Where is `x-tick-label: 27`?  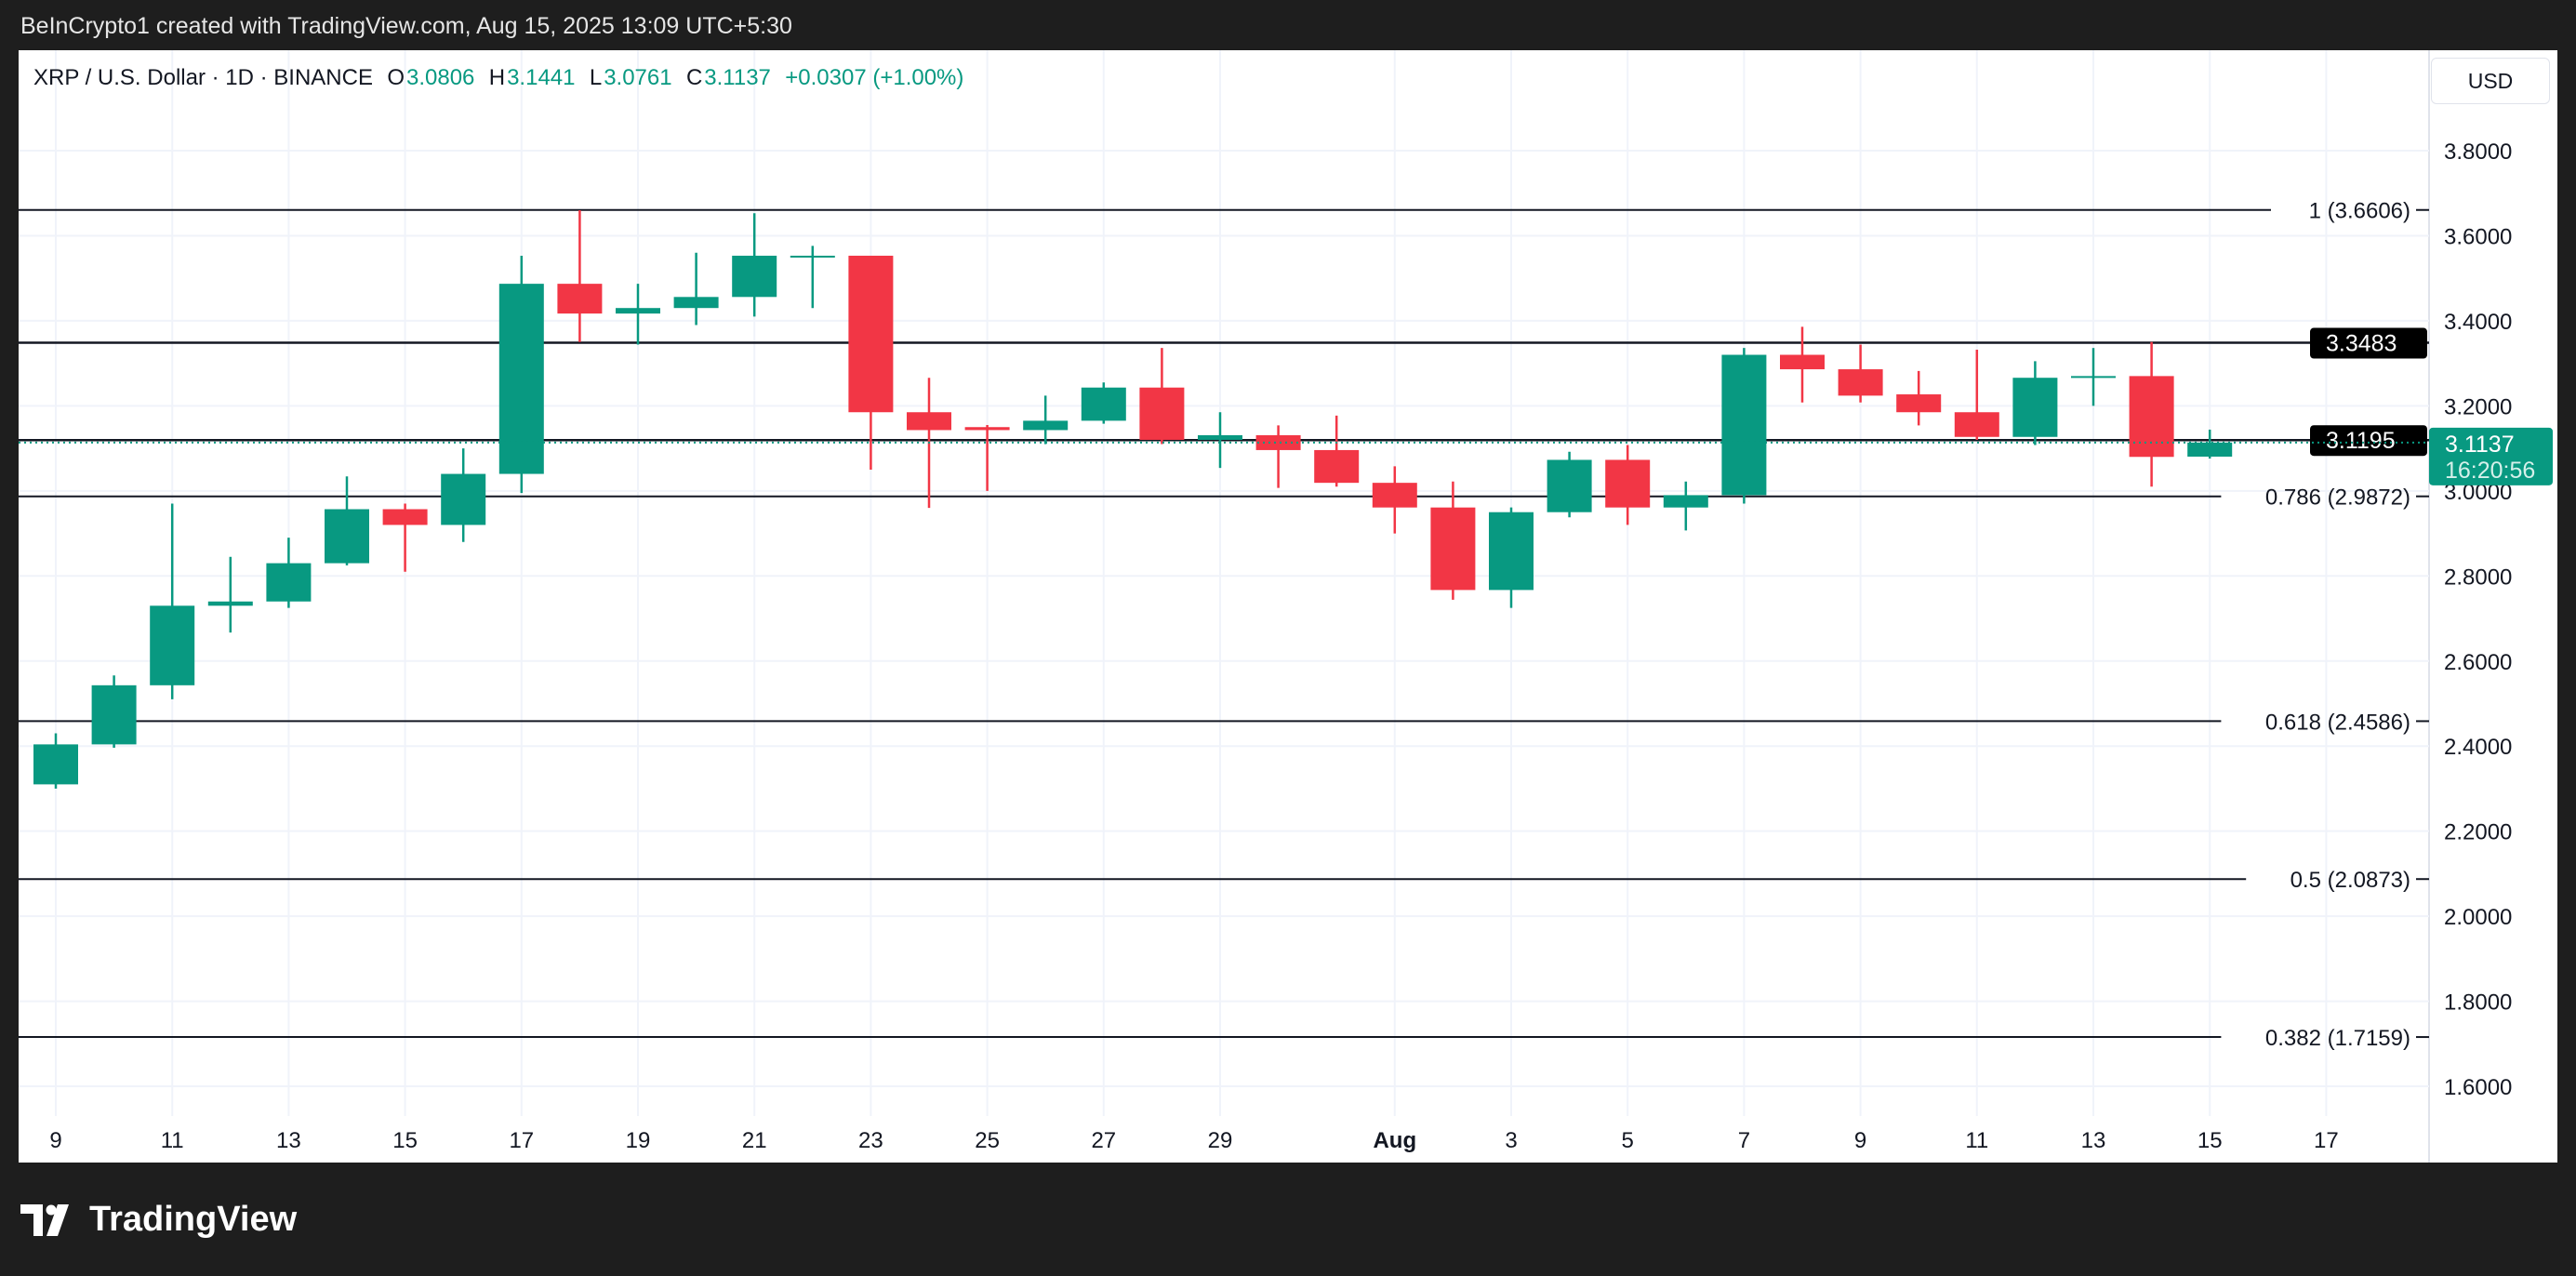
x-tick-label: 27 is located at coordinates (1103, 1140).